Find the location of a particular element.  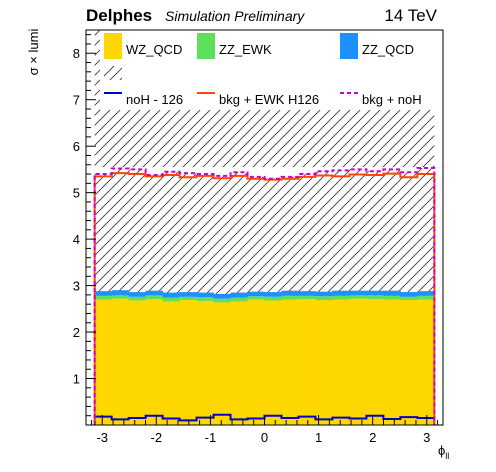

legend-label-bkg-noh: bkg + noH is located at coordinates (392, 99).